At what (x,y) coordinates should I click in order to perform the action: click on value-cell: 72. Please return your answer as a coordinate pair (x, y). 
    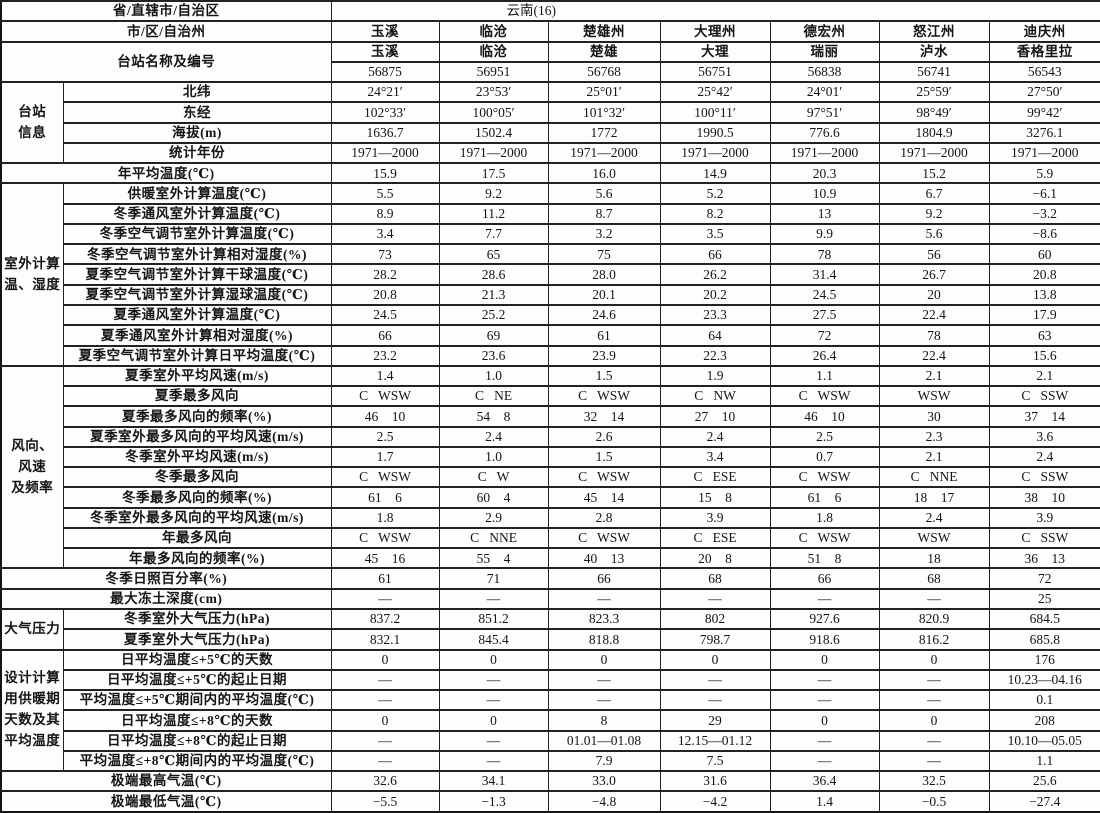
    Looking at the image, I should click on (824, 335).